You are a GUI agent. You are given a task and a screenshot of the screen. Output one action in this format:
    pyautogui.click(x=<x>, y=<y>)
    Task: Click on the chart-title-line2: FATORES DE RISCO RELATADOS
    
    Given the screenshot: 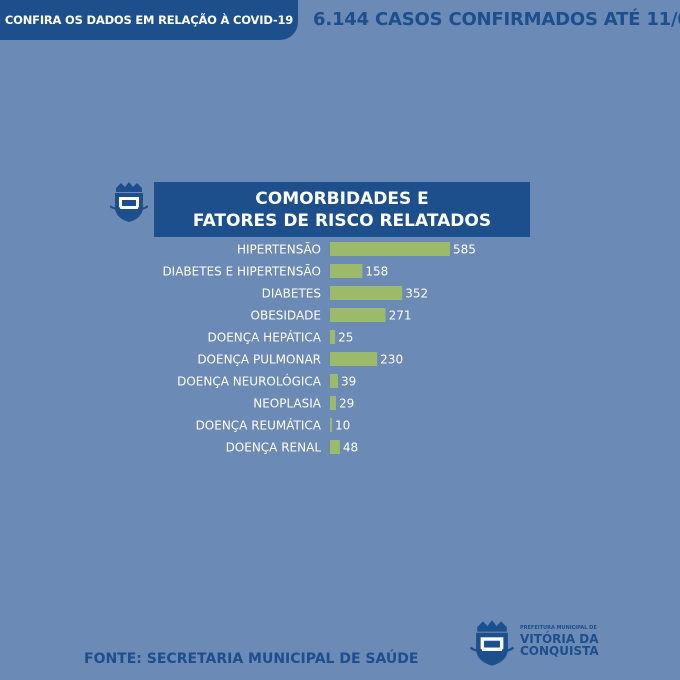 What is the action you would take?
    pyautogui.click(x=342, y=220)
    